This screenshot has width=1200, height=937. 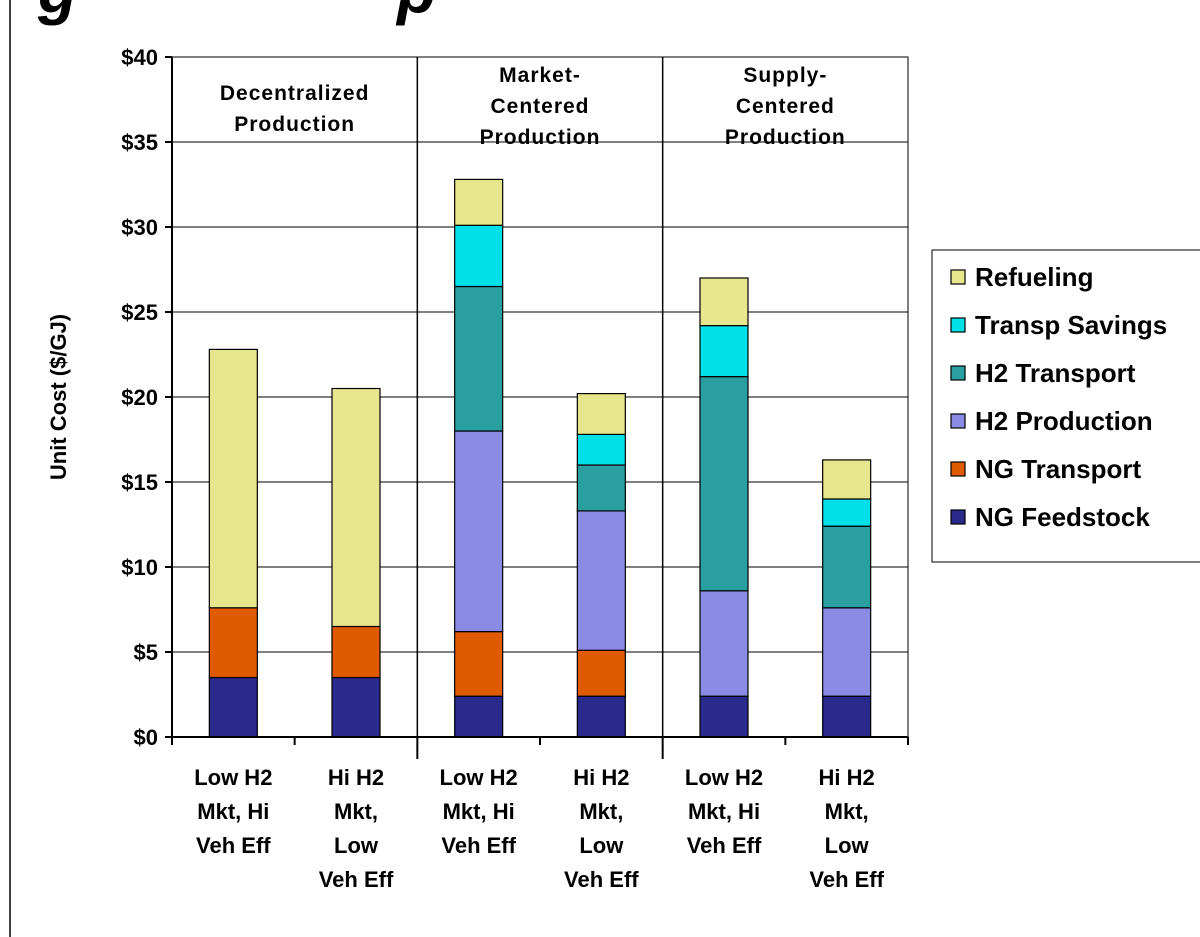 I want to click on y-tick-label: $0, so click(x=146, y=737).